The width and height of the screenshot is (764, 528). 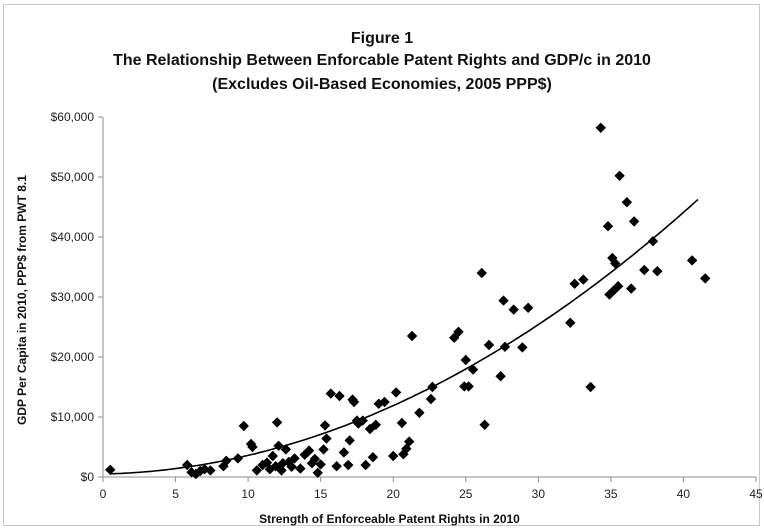 What do you see at coordinates (73, 417) in the screenshot?
I see `y-tick-label: $10,000` at bounding box center [73, 417].